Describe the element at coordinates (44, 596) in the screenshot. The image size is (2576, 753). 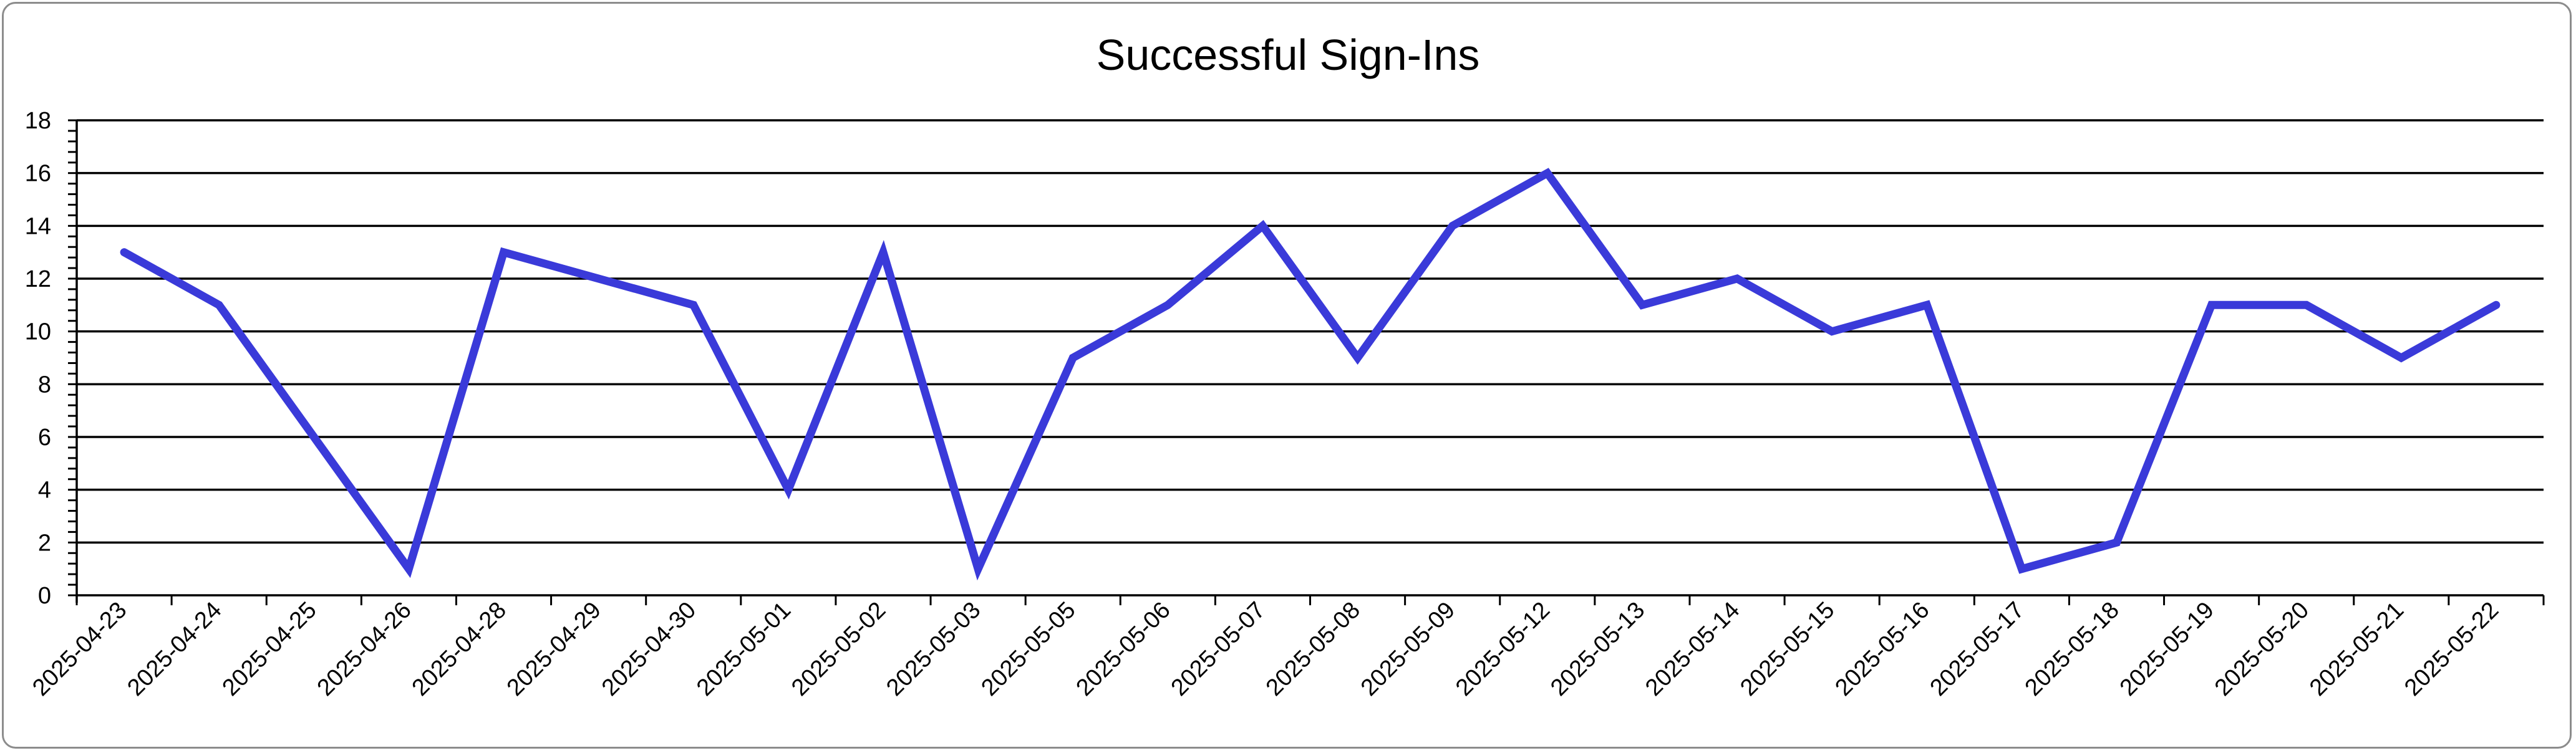
I see `y-tick-label: 0` at that location.